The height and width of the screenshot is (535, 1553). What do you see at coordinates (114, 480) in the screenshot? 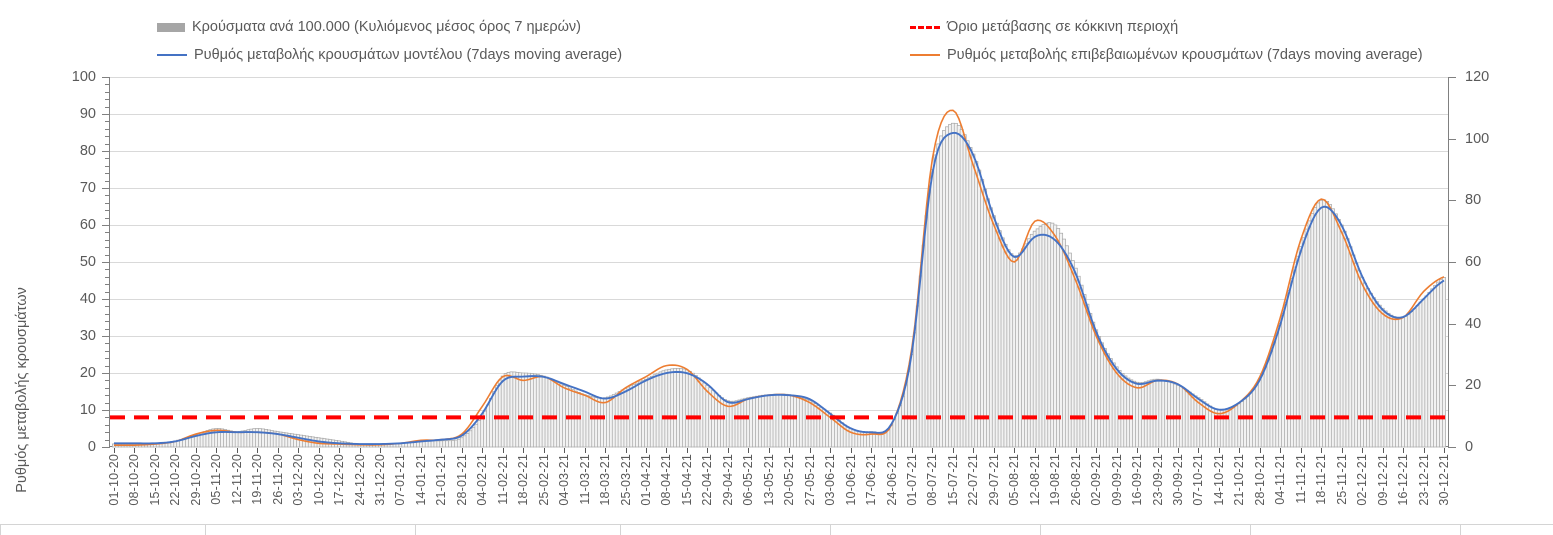
I see `x-axis-tick-label: 01-10-20` at bounding box center [114, 480].